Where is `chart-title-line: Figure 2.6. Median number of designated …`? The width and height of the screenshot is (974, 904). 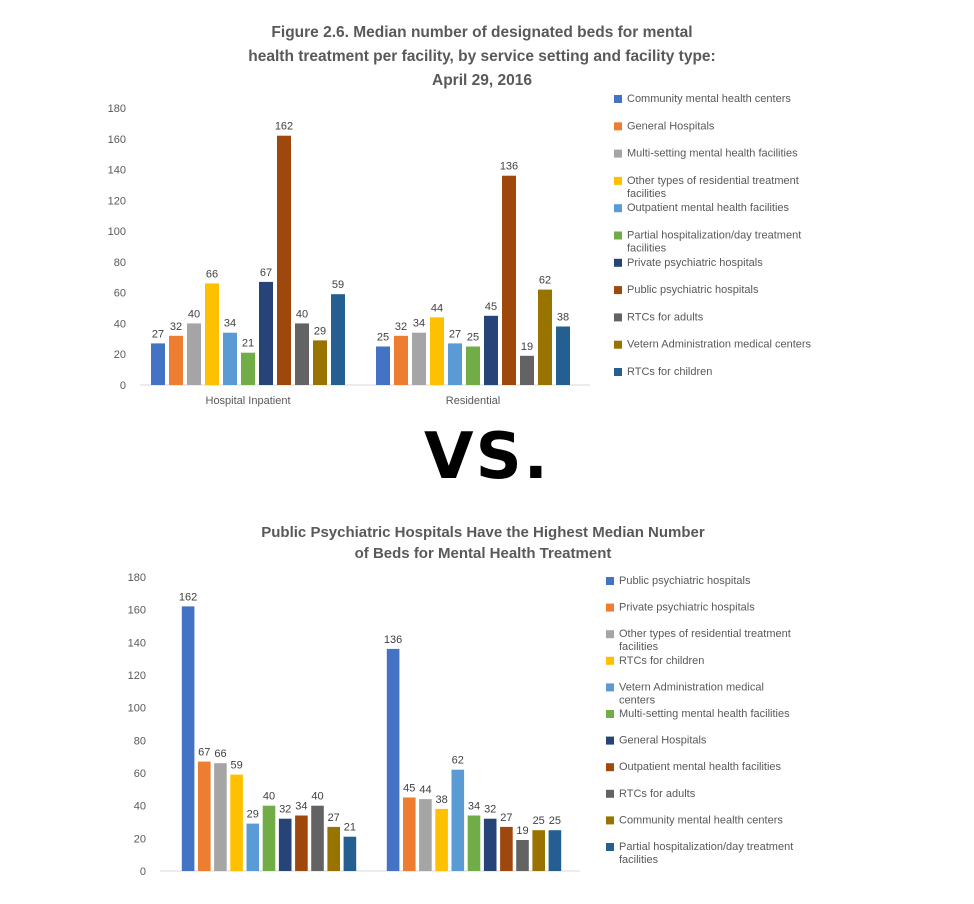 chart-title-line: Figure 2.6. Median number of designated … is located at coordinates (481, 32).